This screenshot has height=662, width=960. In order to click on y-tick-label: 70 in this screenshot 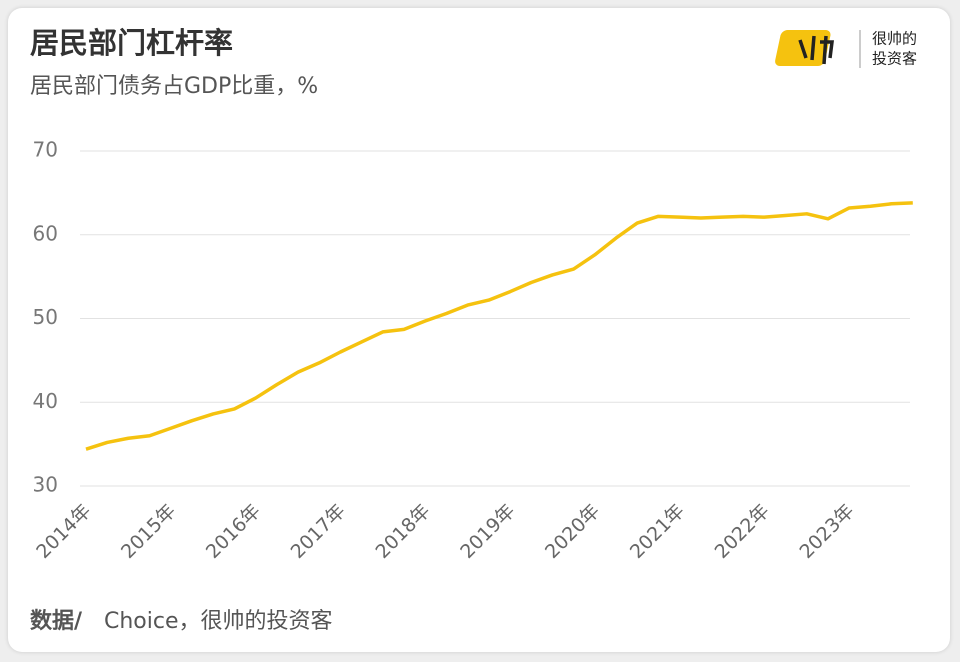, I will do `click(45, 150)`.